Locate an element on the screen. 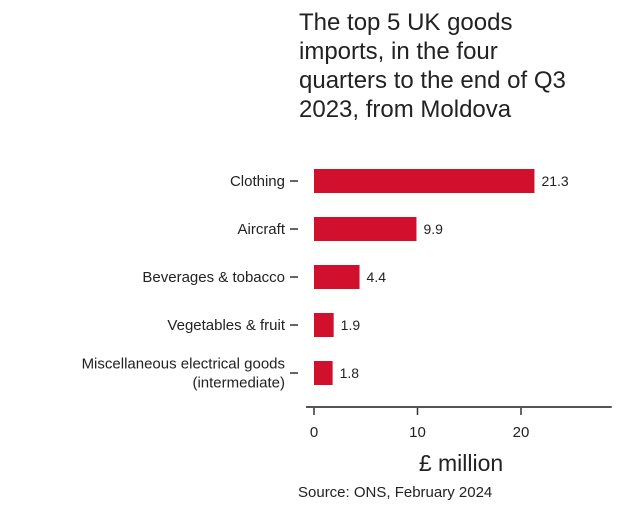 Image resolution: width=627 pixels, height=506 pixels. x-tick-label-0: 0 is located at coordinates (314, 432).